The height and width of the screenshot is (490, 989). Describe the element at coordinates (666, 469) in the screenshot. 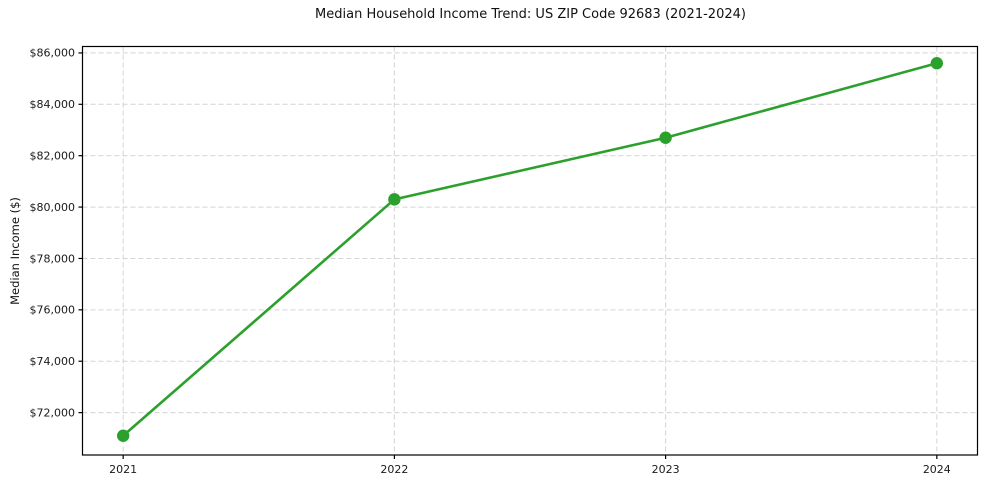

I see `x-tick-label: 2023` at that location.